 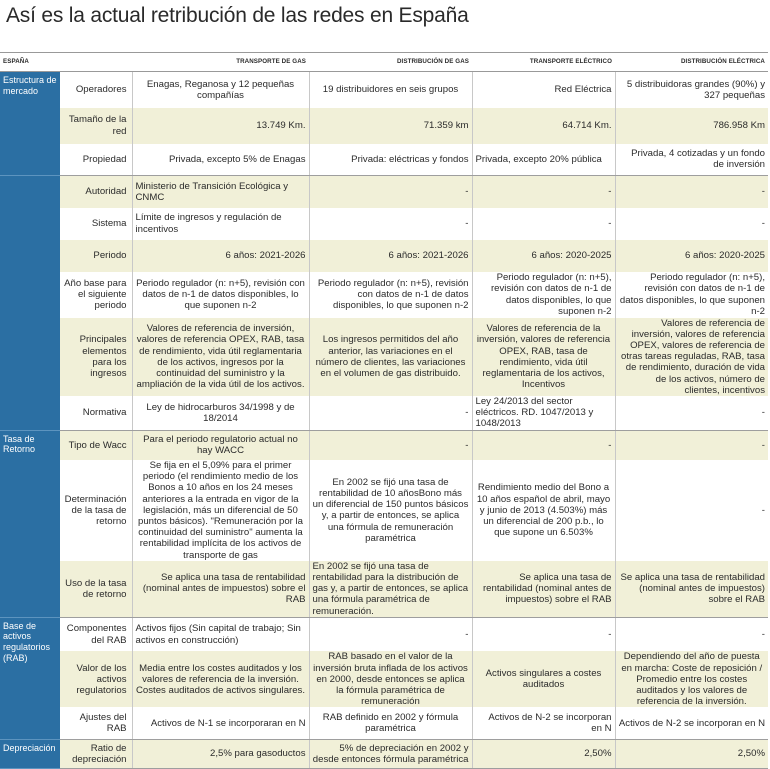 What do you see at coordinates (30, 123) in the screenshot?
I see `category-cell: Estructura de mercado` at bounding box center [30, 123].